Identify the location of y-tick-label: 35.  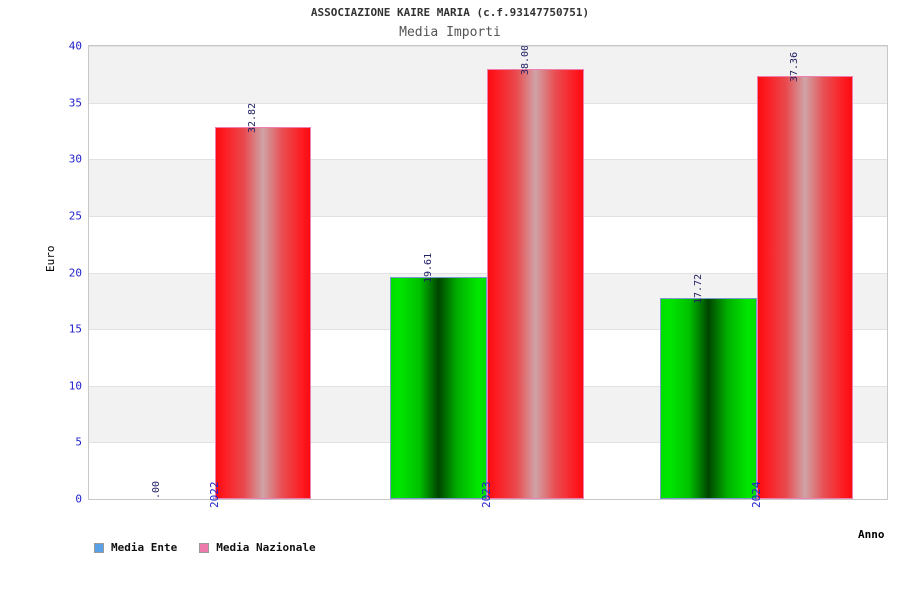
(75, 103).